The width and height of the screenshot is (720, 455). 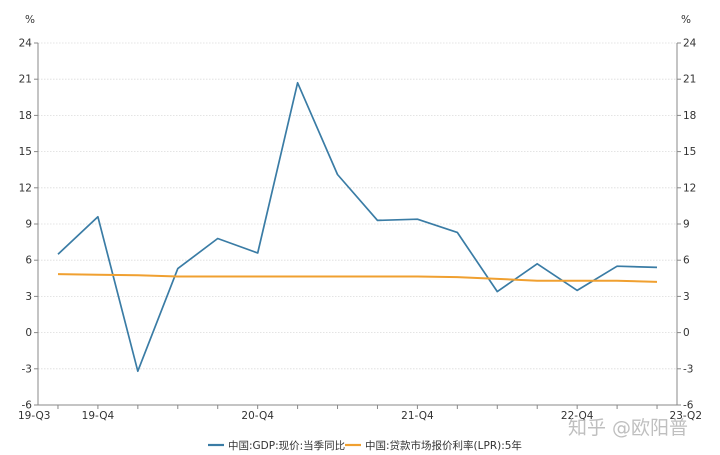 What do you see at coordinates (25, 188) in the screenshot?
I see `y-tick-label-left: 12` at bounding box center [25, 188].